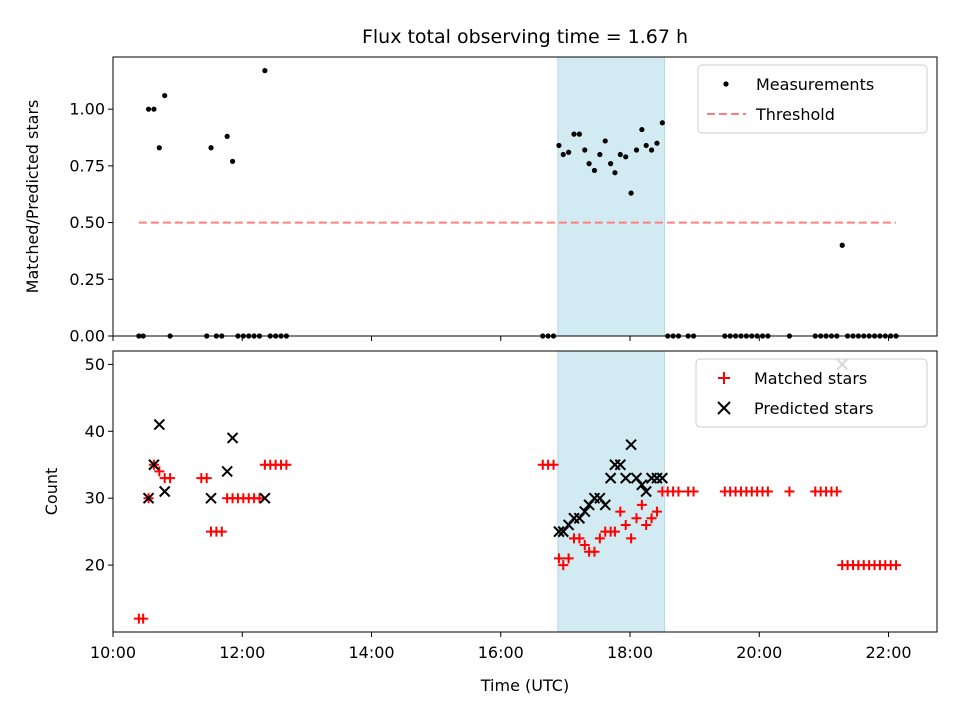 The width and height of the screenshot is (960, 720). What do you see at coordinates (630, 652) in the screenshot?
I see `x-tick-label: 18:00` at bounding box center [630, 652].